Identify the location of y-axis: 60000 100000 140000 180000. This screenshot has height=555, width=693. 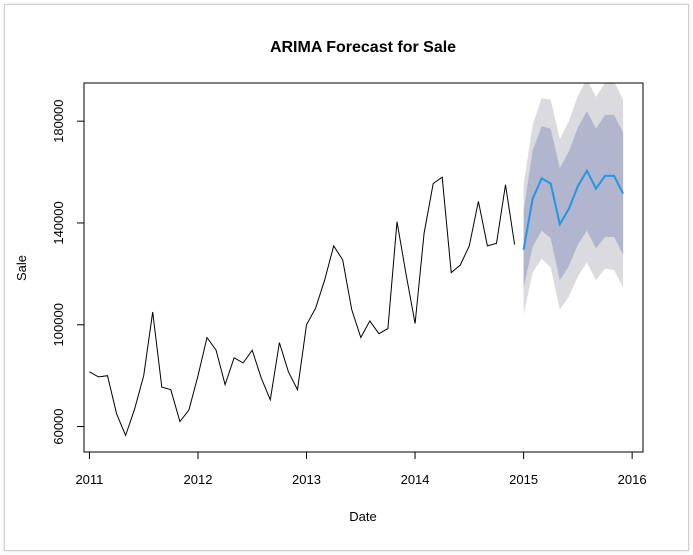
(68, 272).